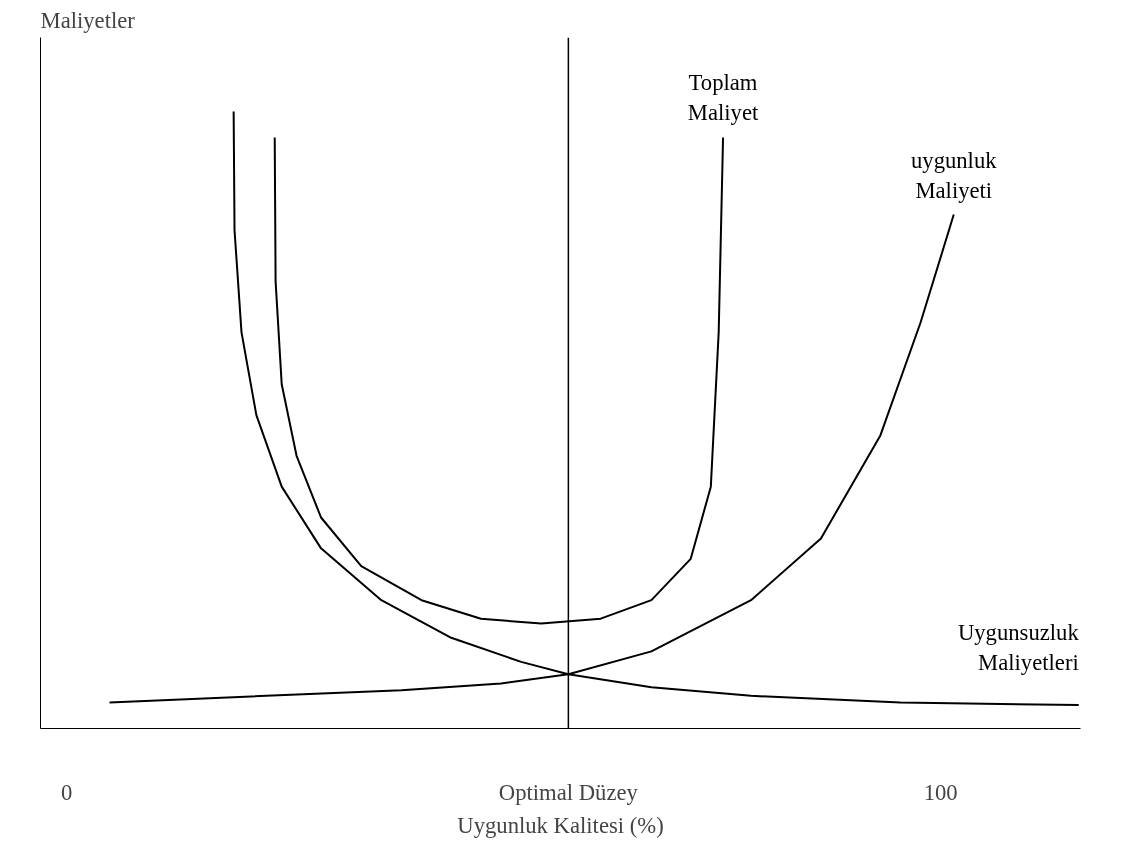 The image size is (1138, 860). What do you see at coordinates (940, 792) in the screenshot?
I see `x-tick-label: 100` at bounding box center [940, 792].